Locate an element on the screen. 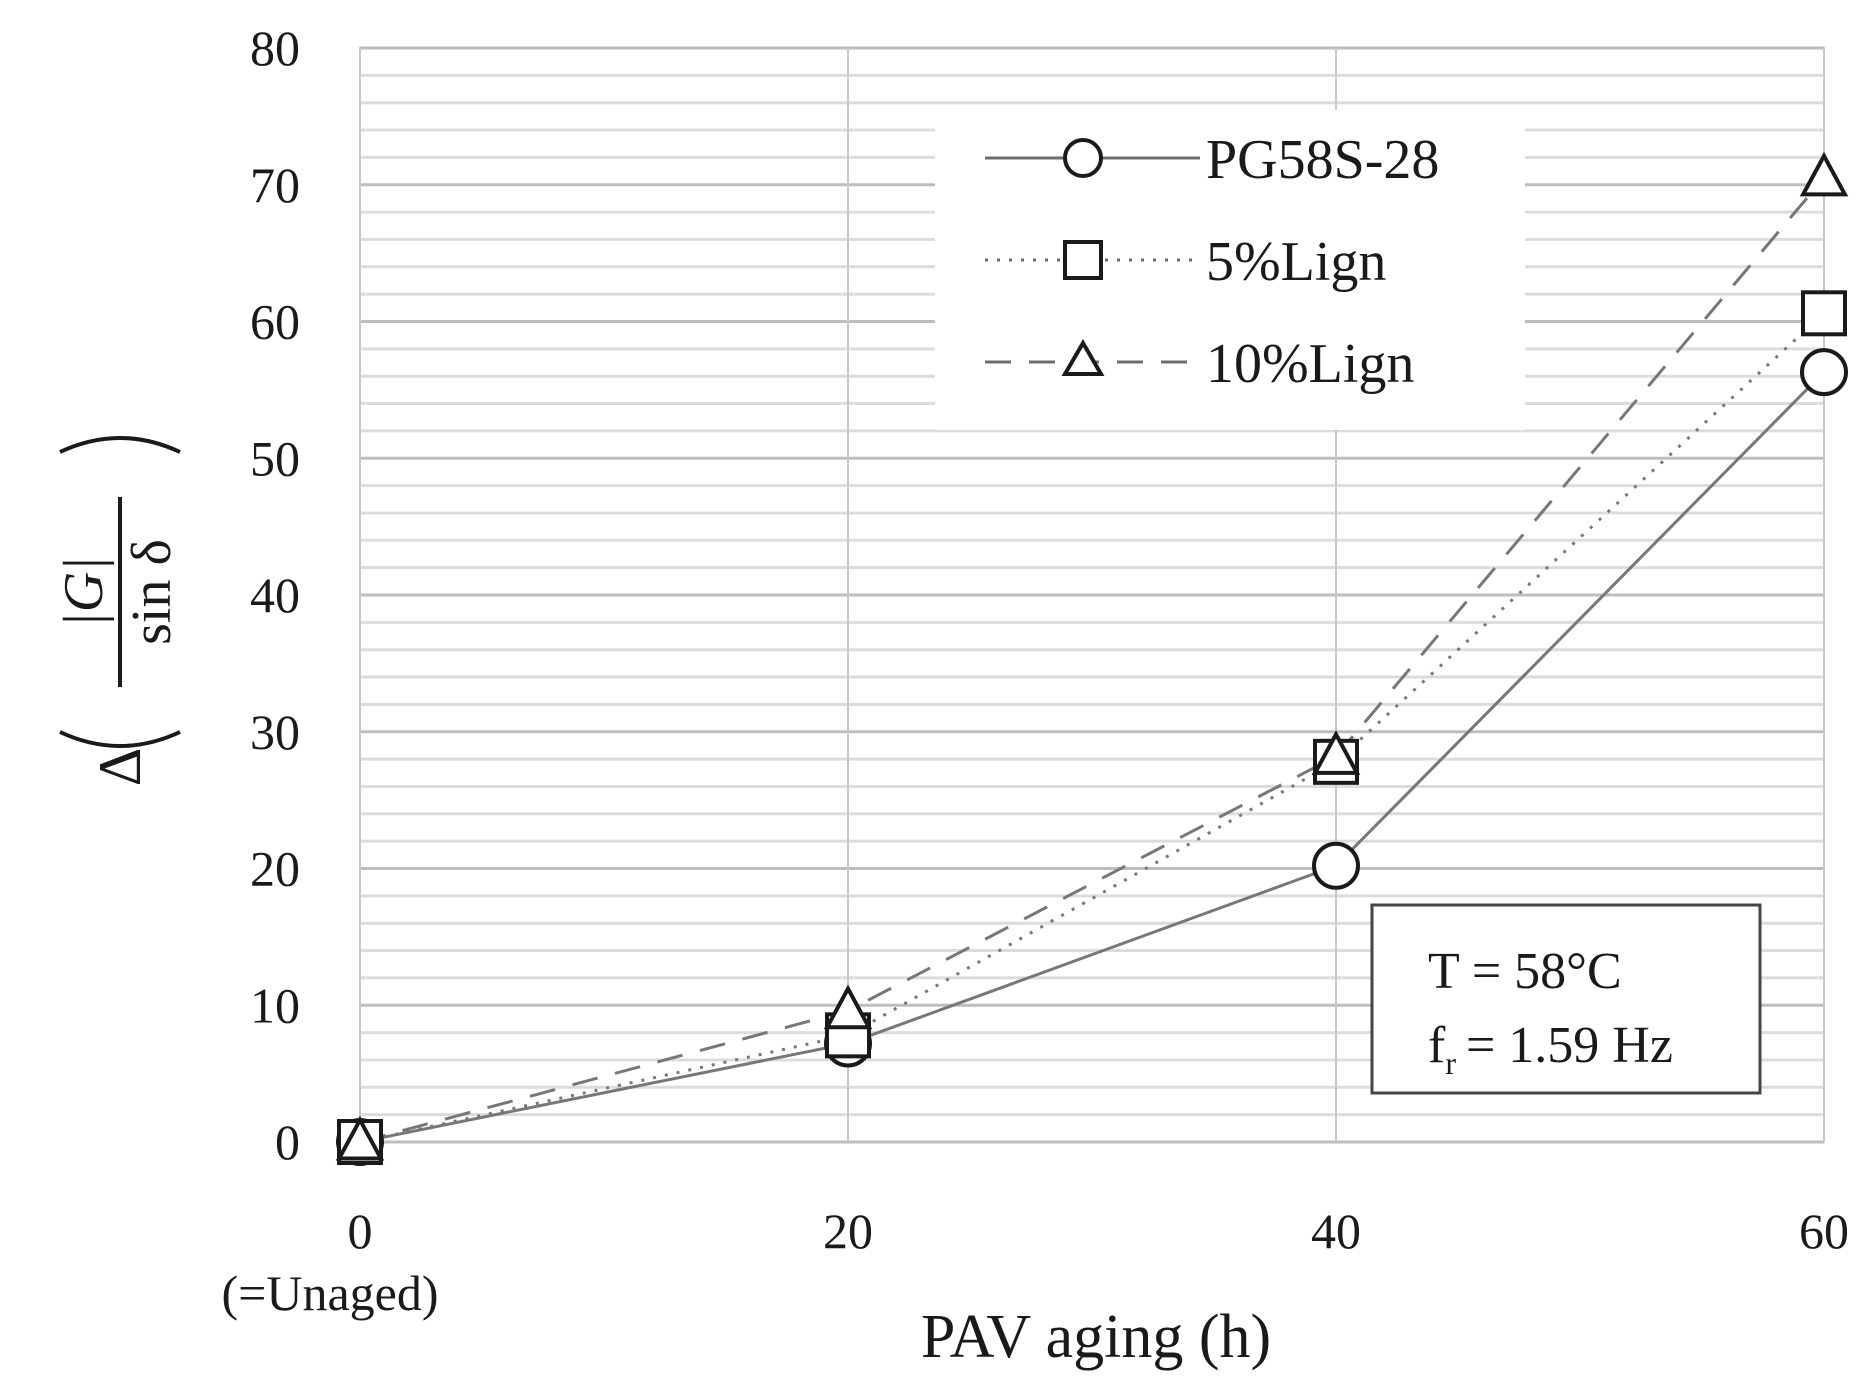 The height and width of the screenshot is (1389, 1871). legend-box is located at coordinates (1230, 270).